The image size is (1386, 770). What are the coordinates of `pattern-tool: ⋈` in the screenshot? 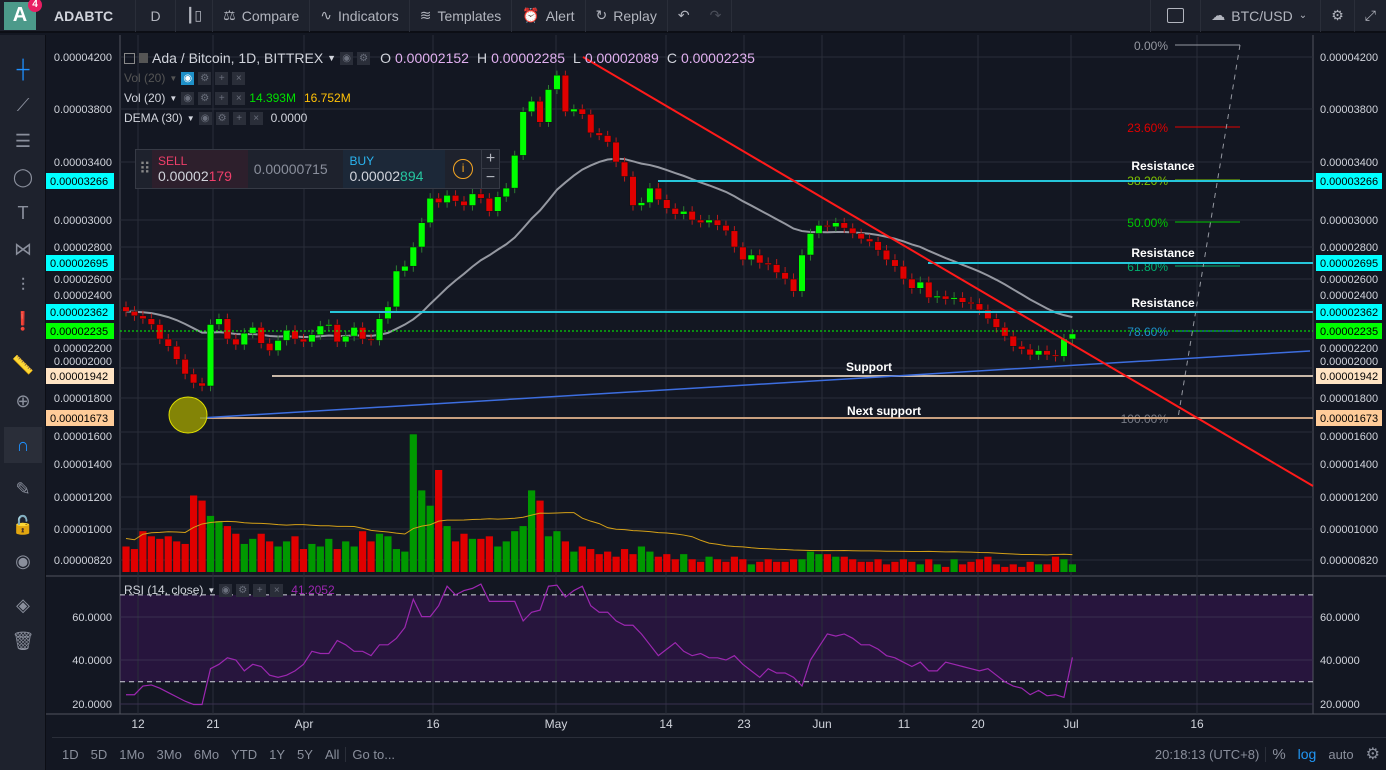 It's located at (23, 249).